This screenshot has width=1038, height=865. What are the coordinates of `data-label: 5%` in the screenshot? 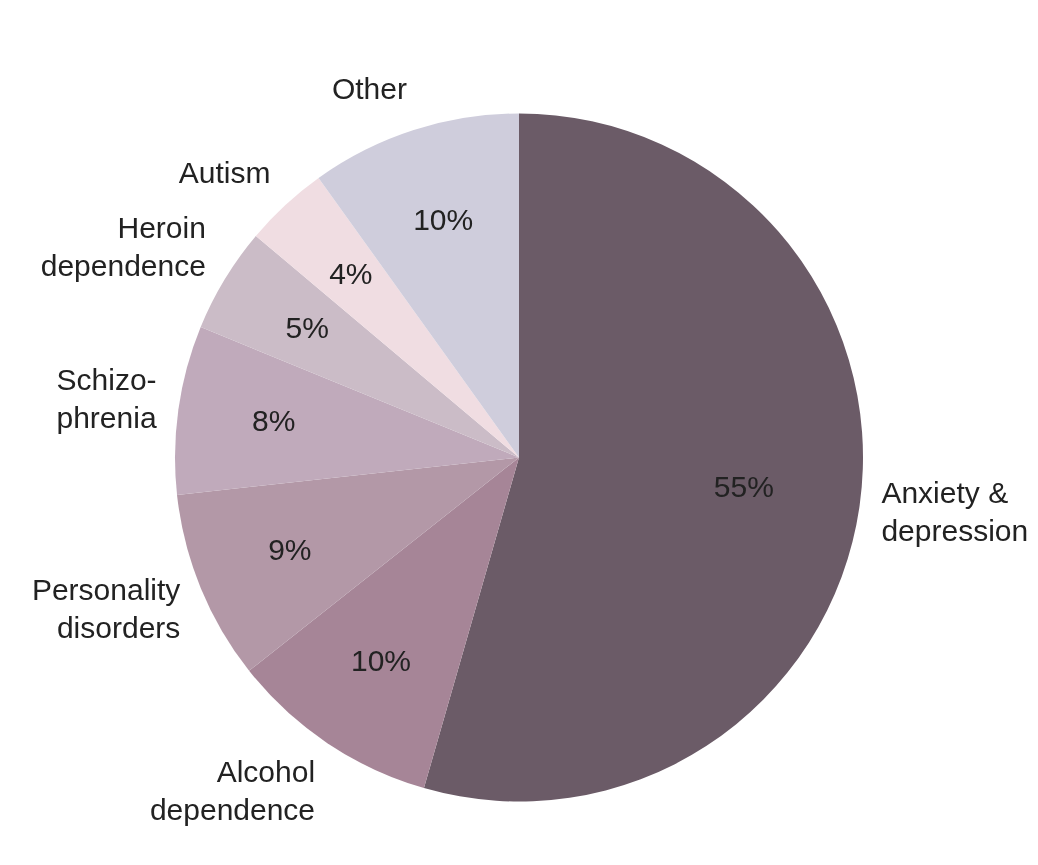 It's located at (307, 327).